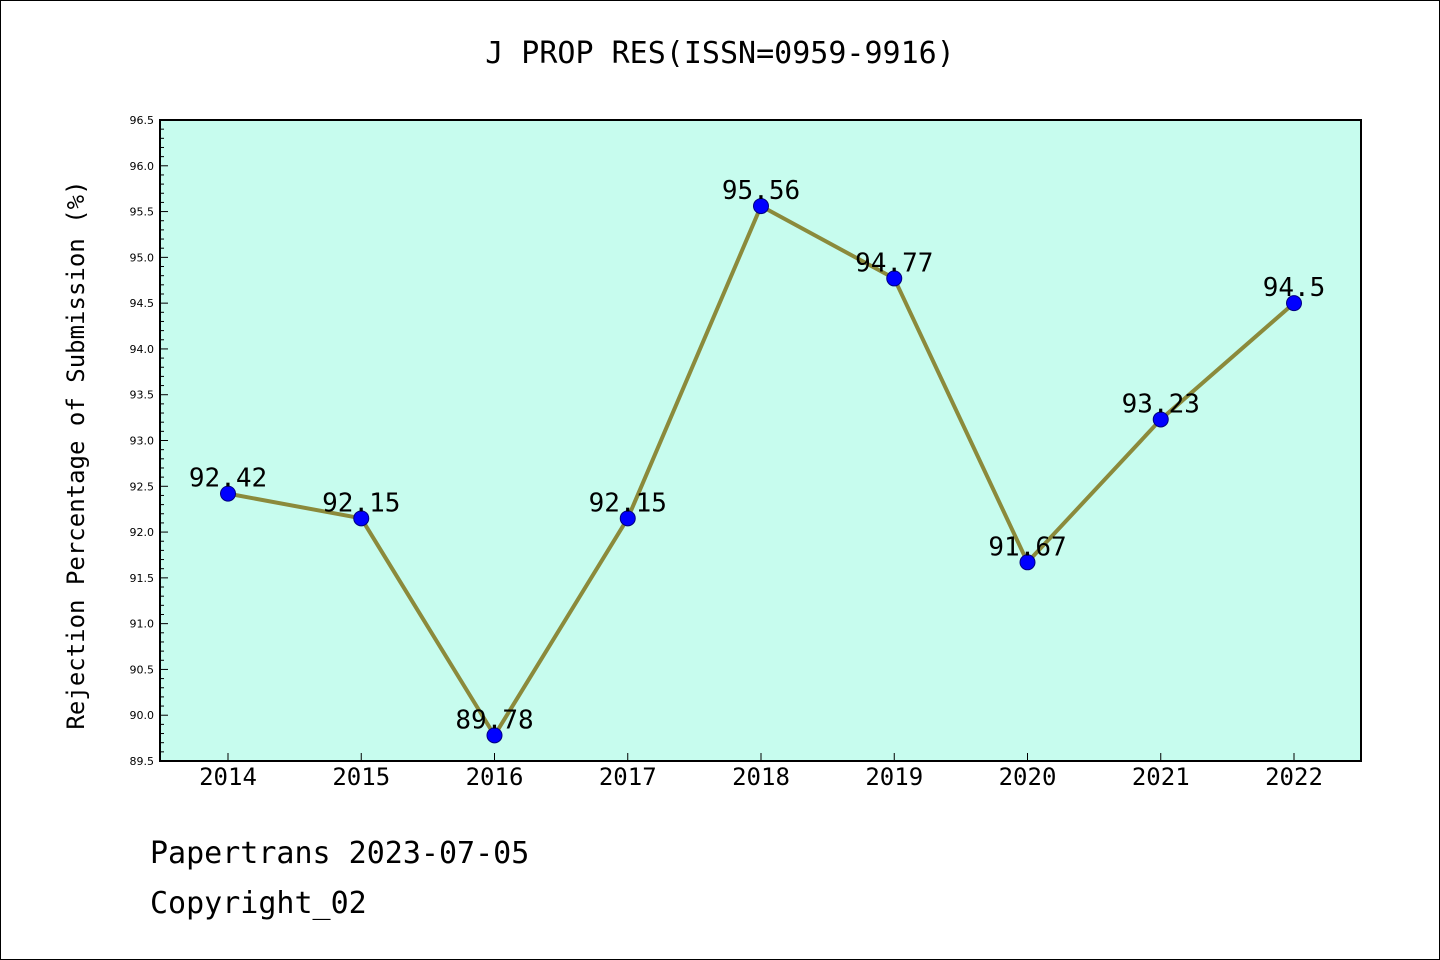 The image size is (1440, 960). I want to click on footer-copyright-text: Copyright_02, so click(258, 903).